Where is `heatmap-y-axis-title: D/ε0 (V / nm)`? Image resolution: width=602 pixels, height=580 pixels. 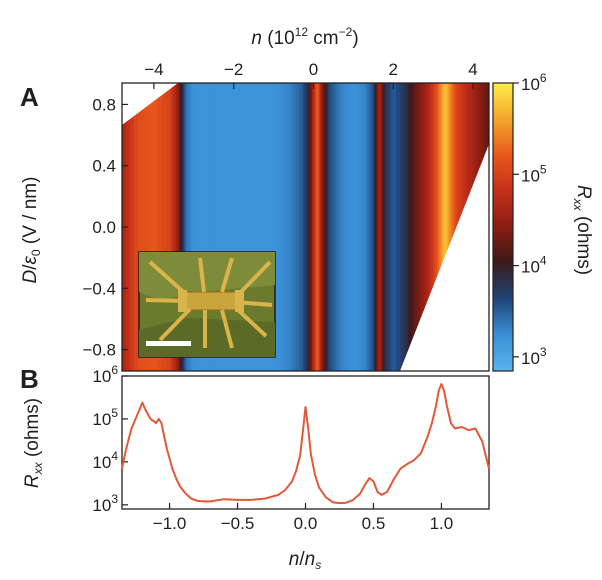 heatmap-y-axis-title: D/ε0 (V / nm) is located at coordinates (31, 230).